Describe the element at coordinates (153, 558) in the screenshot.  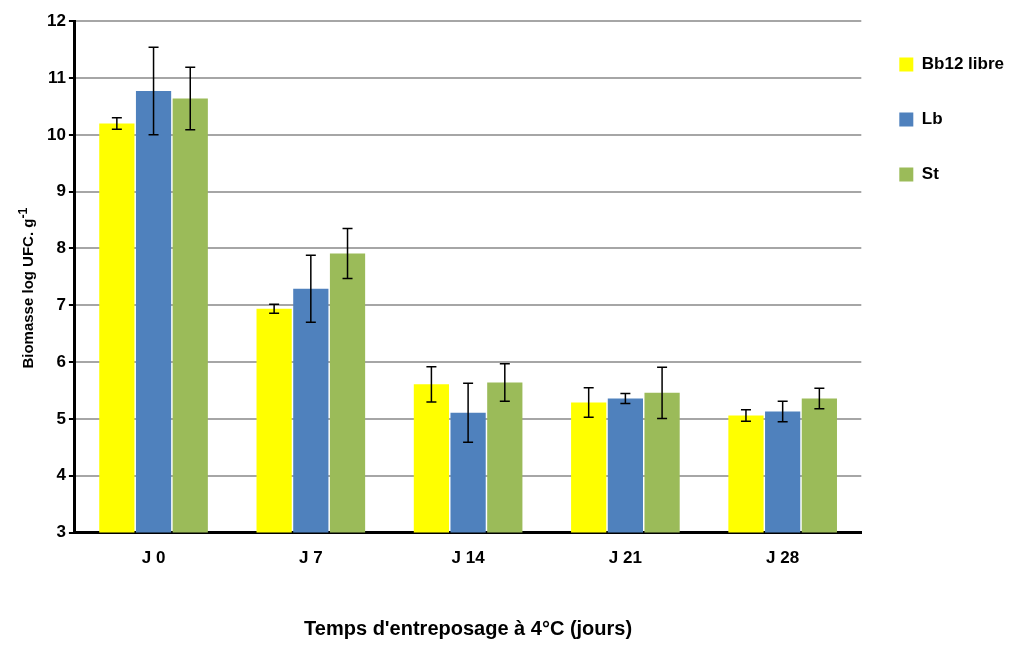
I see `x-tick-label: J 0` at that location.